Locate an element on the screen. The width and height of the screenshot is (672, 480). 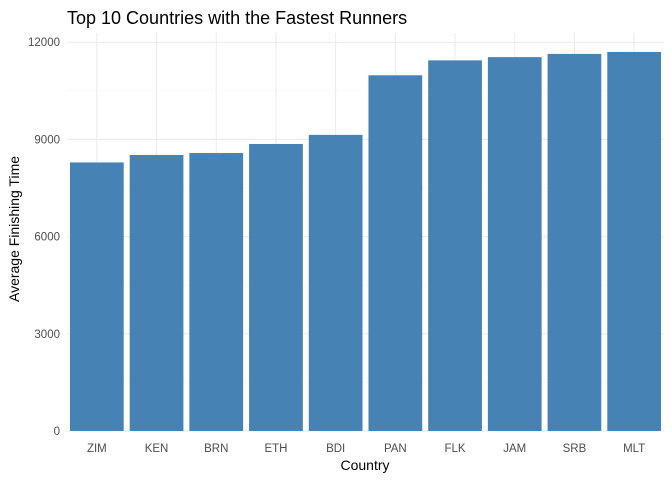
x-tick-label: SRB is located at coordinates (575, 449).